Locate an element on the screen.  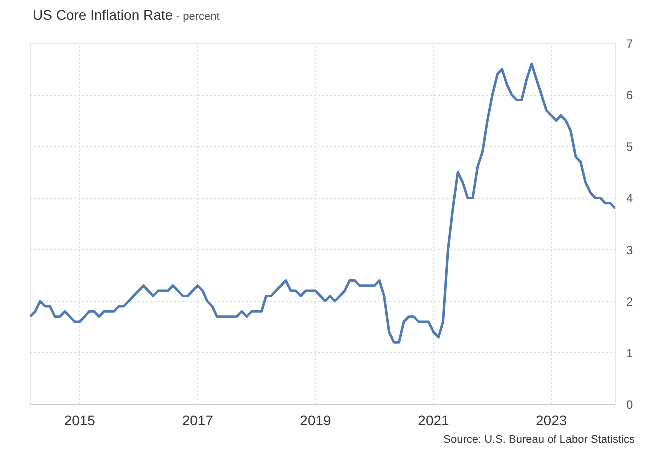
y-tick-label: 2 is located at coordinates (630, 301).